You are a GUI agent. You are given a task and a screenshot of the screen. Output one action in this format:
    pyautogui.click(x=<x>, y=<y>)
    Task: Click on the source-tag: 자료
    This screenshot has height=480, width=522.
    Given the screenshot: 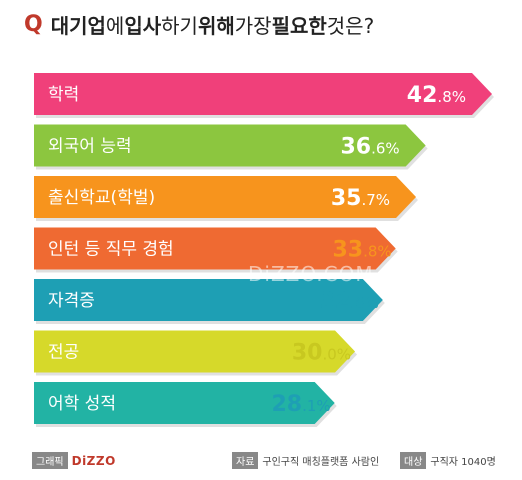 What is the action you would take?
    pyautogui.click(x=245, y=460)
    